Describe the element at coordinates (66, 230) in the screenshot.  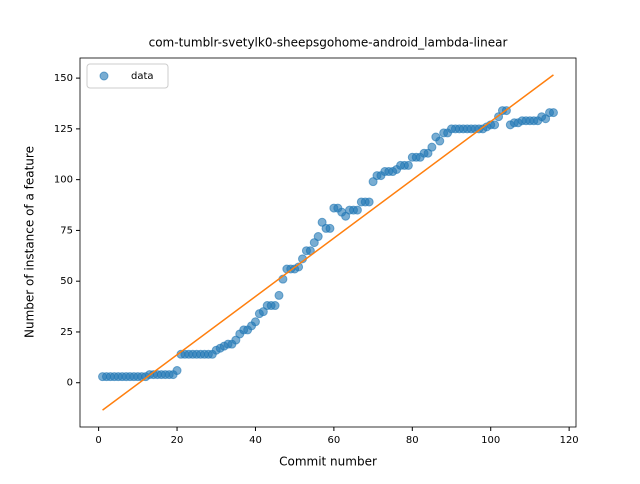
I see `y-tick-label: 75` at that location.